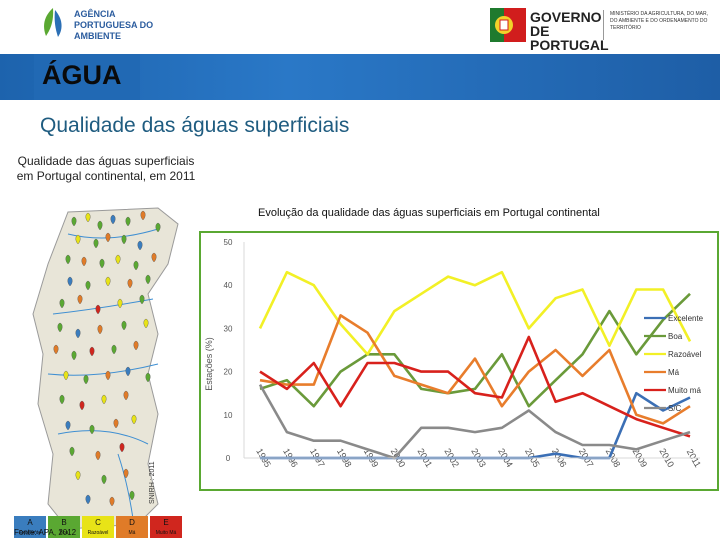  I want to click on legend-label: Razoável, so click(685, 354).